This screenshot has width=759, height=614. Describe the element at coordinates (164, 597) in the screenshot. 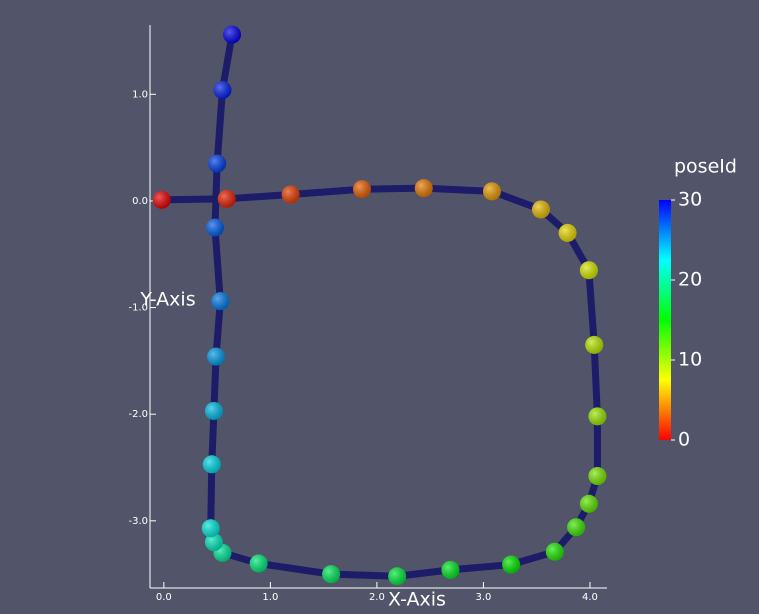

I see `x-tick-label: 0.0` at that location.